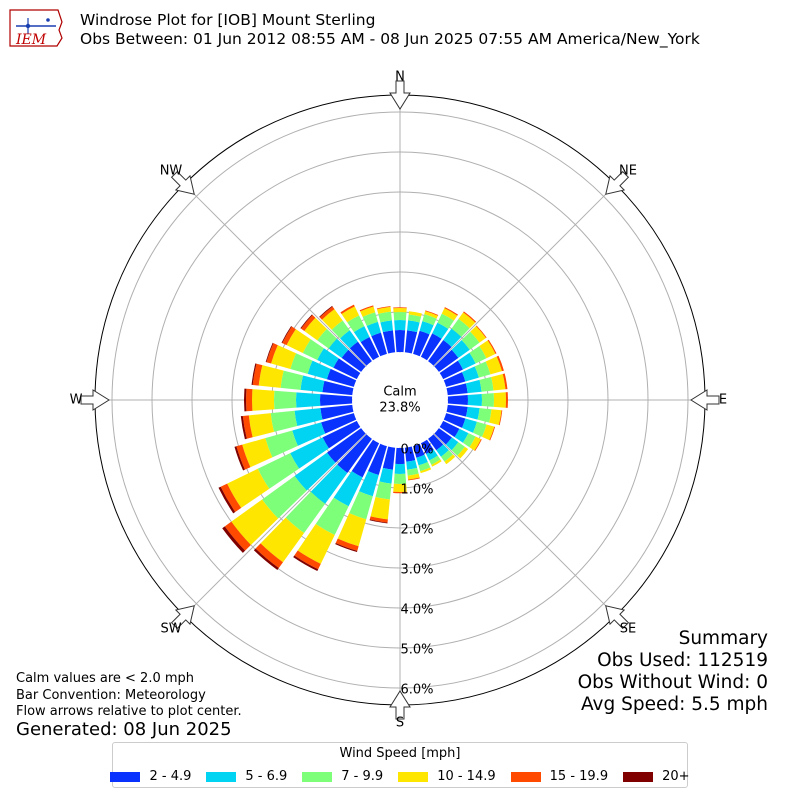  What do you see at coordinates (416, 570) in the screenshot?
I see `radial-tick-label: 3.0%` at bounding box center [416, 570].